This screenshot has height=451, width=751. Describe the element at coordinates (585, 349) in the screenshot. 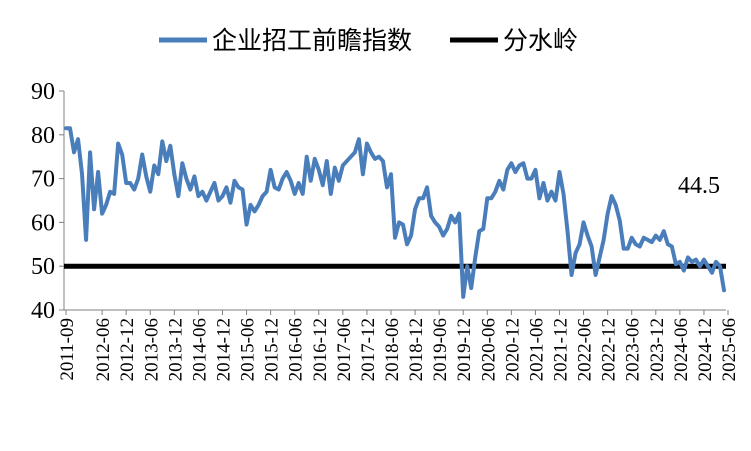

I see `x-tick-label: 2022-06` at that location.